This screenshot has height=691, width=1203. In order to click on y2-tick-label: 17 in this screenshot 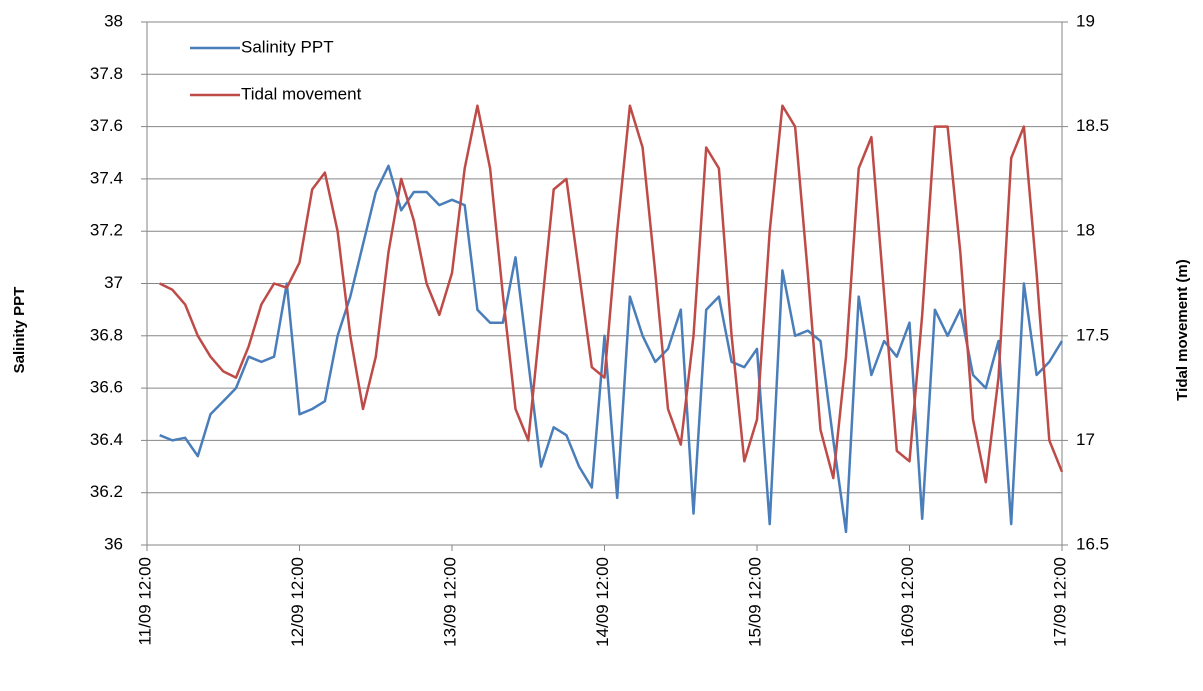, I will do `click(1085, 439)`.